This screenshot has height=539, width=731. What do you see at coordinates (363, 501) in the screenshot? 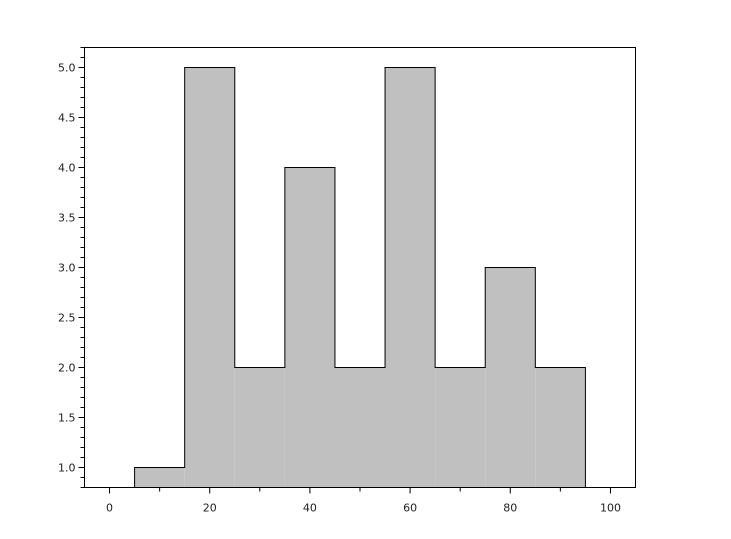
I see `x-axis: 0 20 40 60 80 100` at bounding box center [363, 501].